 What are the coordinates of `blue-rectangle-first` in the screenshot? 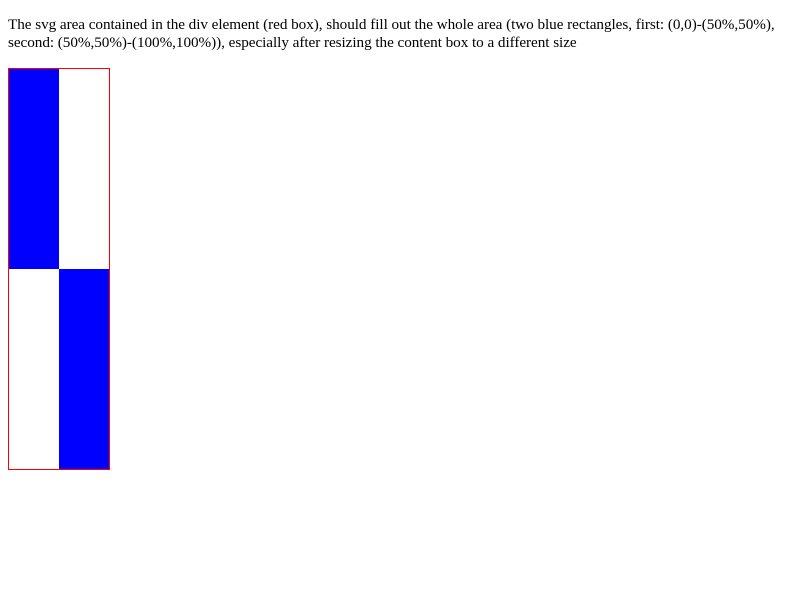 It's located at (34, 169).